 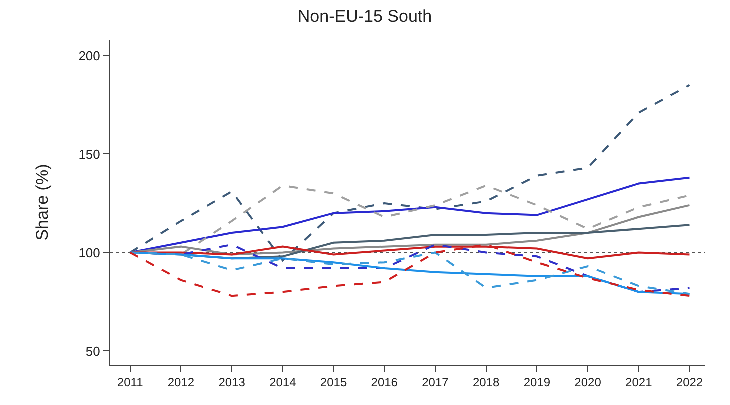 What do you see at coordinates (537, 382) in the screenshot?
I see `x-tick-label: 2019` at bounding box center [537, 382].